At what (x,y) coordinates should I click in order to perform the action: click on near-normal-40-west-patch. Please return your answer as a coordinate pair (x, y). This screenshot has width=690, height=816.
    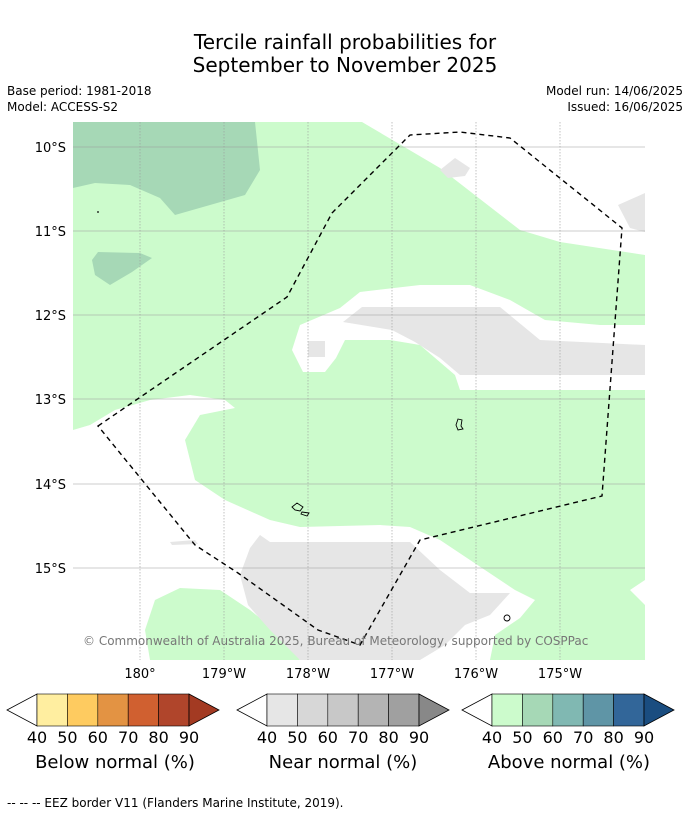
    Looking at the image, I should click on (316, 349).